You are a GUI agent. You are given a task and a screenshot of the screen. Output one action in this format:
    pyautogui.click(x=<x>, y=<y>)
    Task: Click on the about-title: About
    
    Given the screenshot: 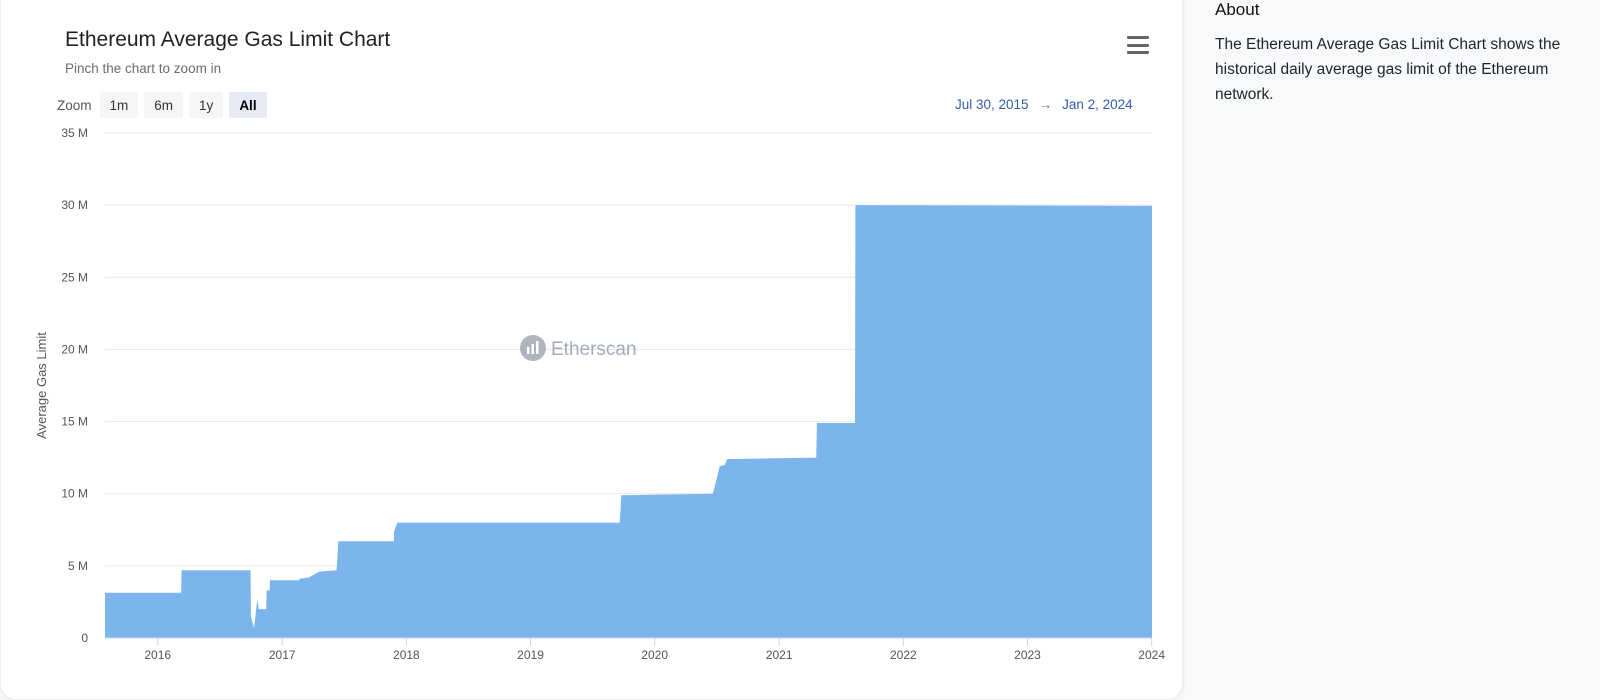 What is the action you would take?
    pyautogui.click(x=1237, y=9)
    